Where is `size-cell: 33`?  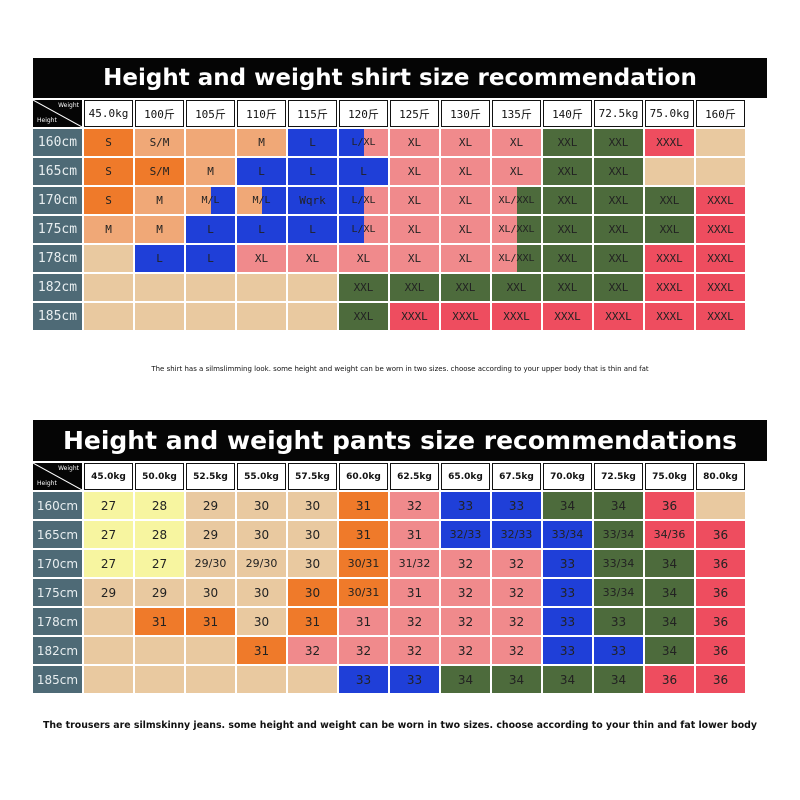 size-cell: 33 is located at coordinates (567, 563).